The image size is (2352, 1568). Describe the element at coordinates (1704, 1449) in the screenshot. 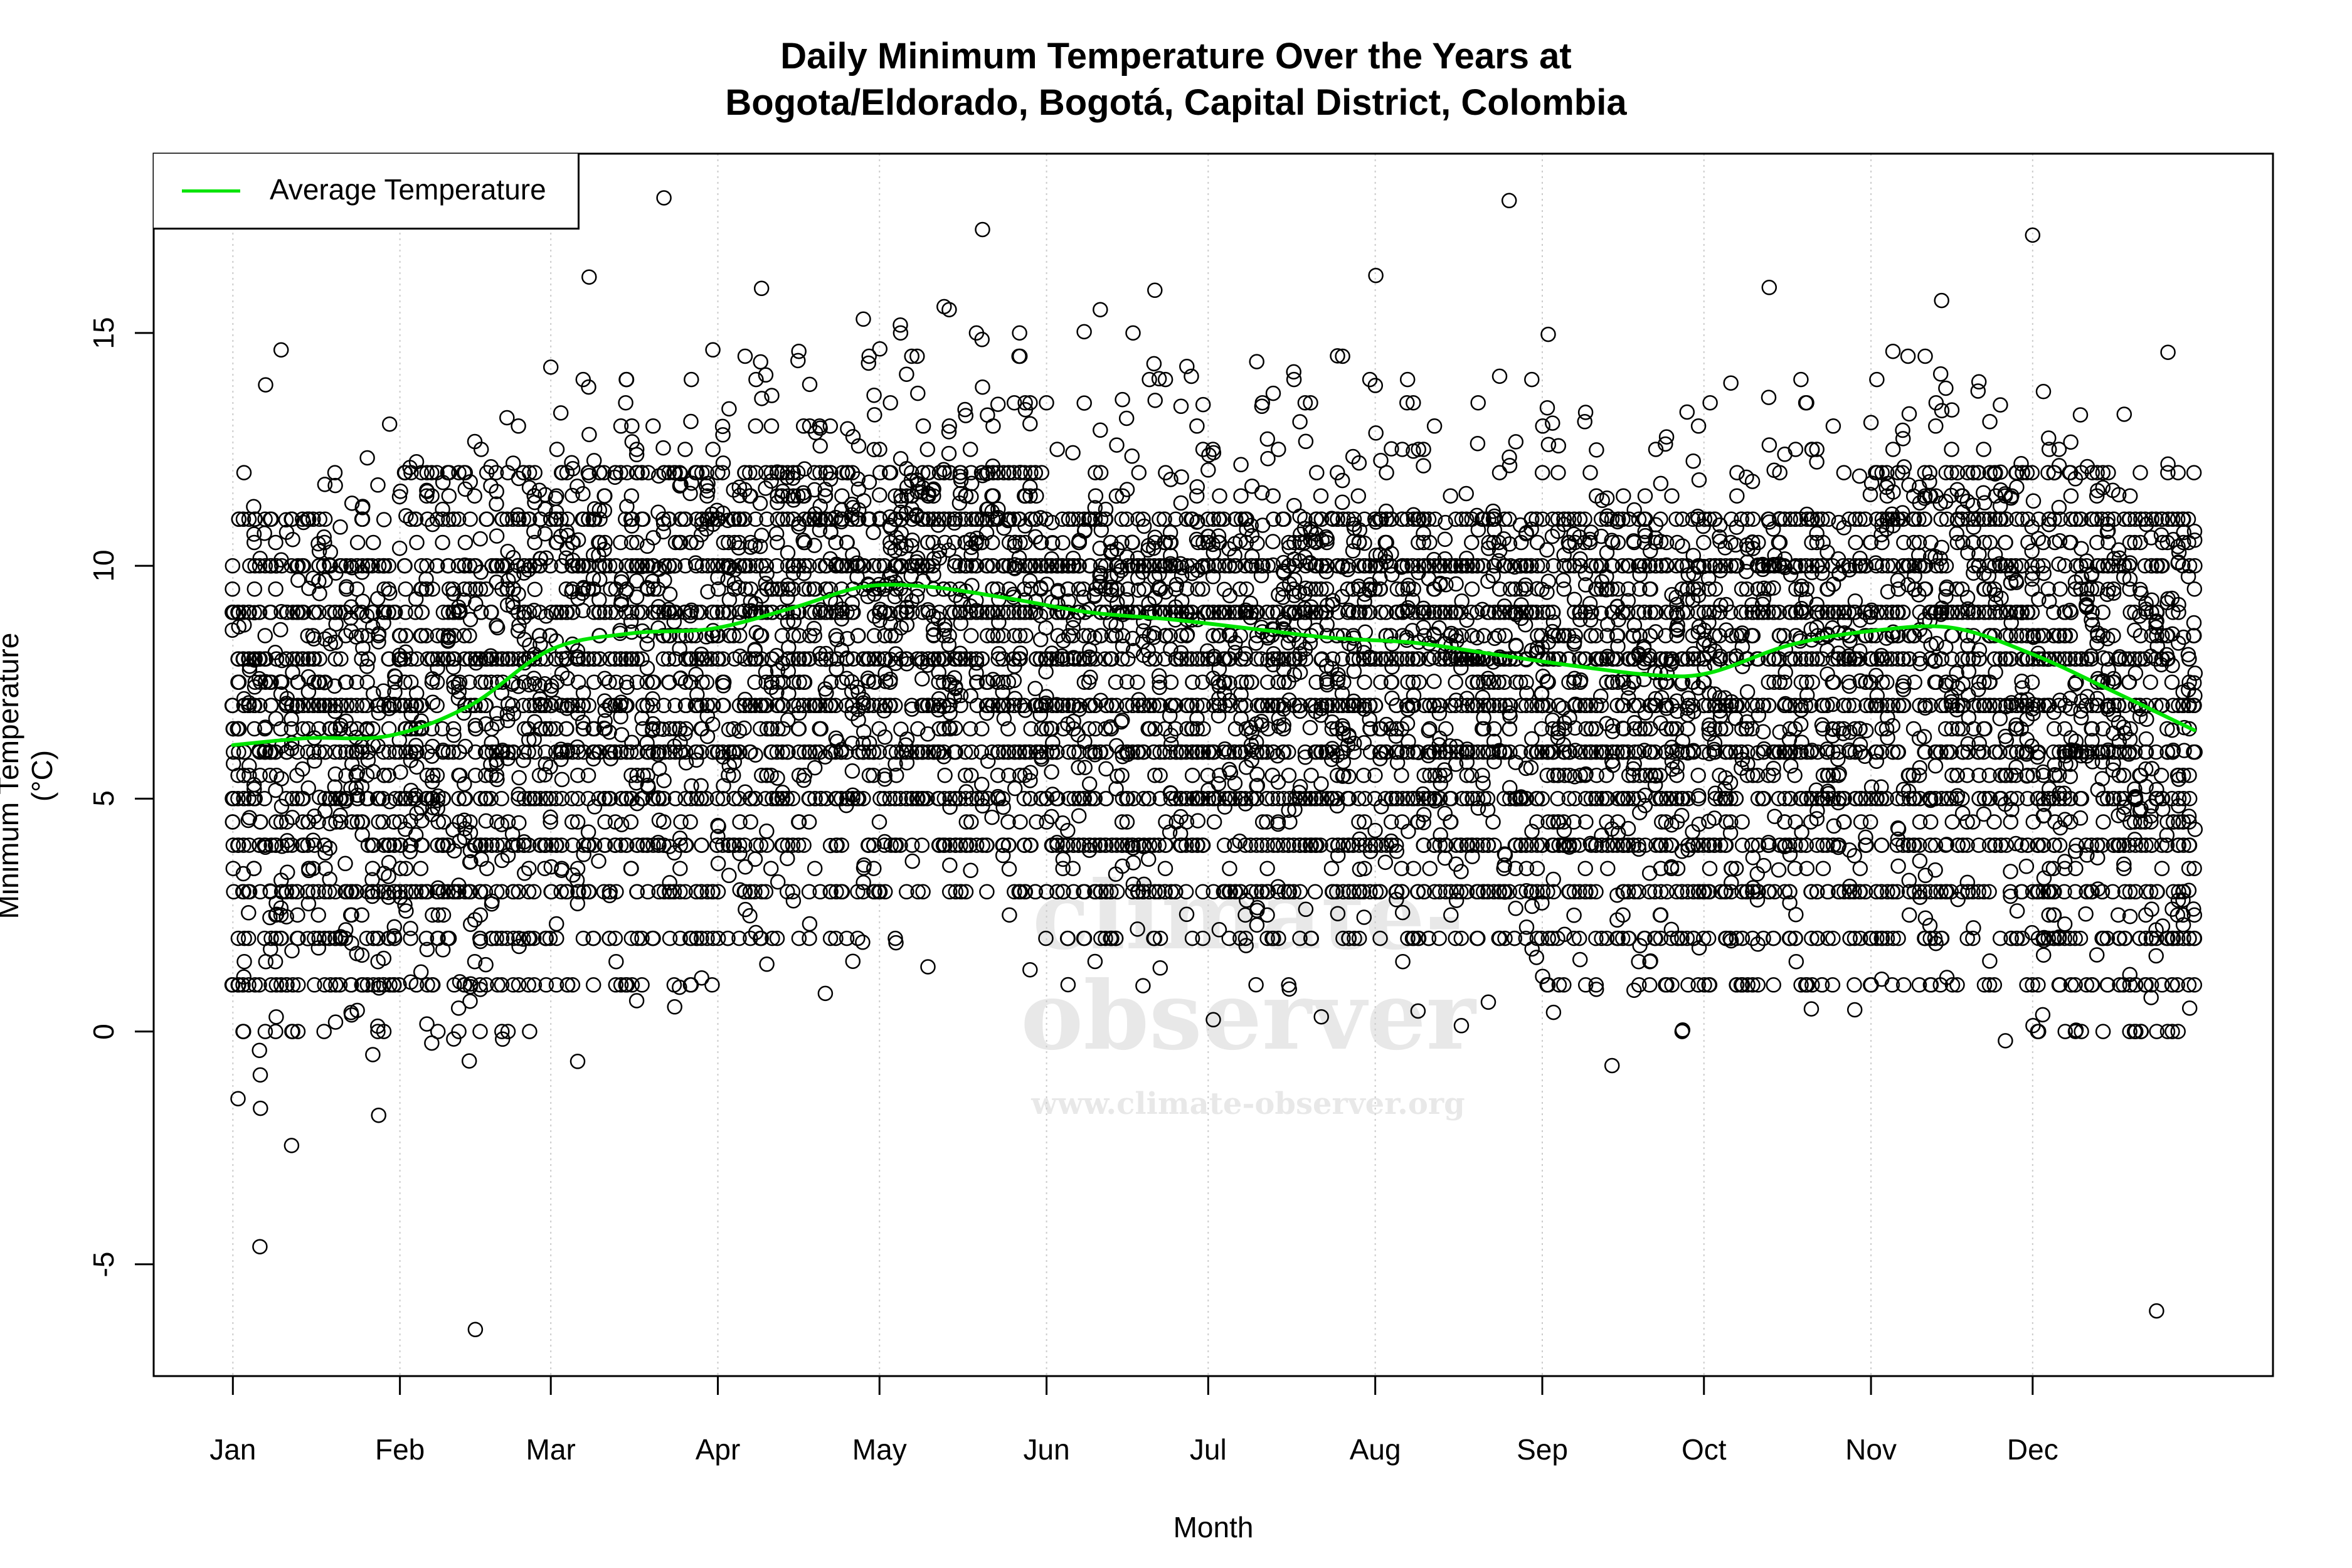

I see `x-tick-label-oct: Oct` at that location.